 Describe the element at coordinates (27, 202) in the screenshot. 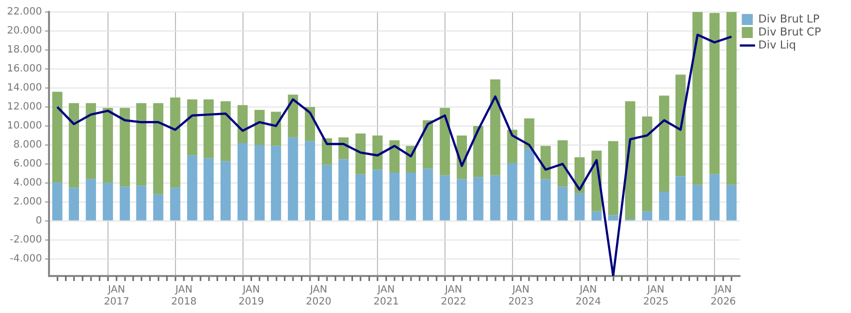

I see `y-tick-label: 2.000` at that location.